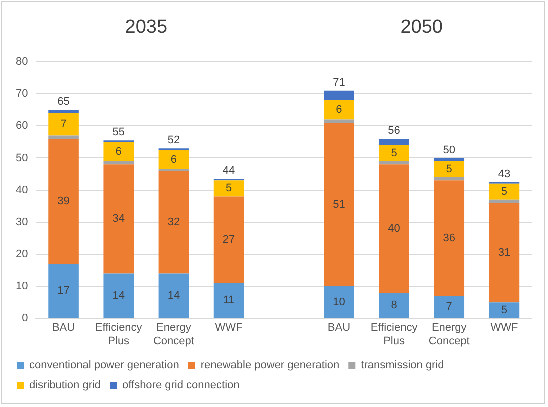  I want to click on legend-label: transmission grid, so click(402, 366).